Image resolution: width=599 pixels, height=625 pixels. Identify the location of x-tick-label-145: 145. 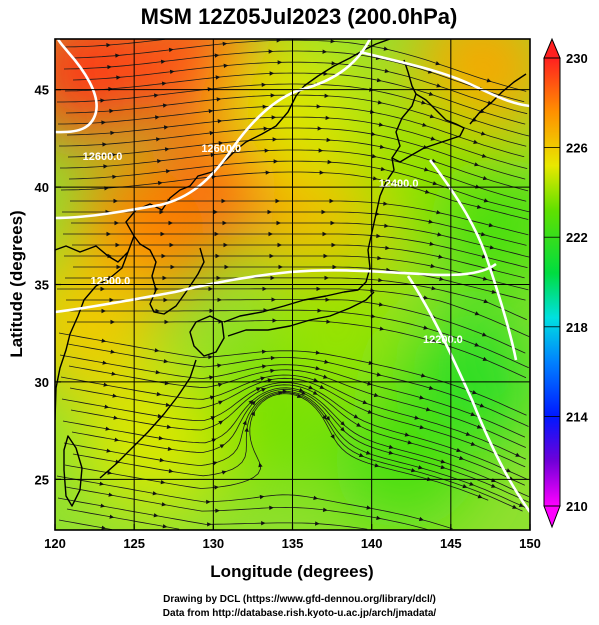
(451, 543).